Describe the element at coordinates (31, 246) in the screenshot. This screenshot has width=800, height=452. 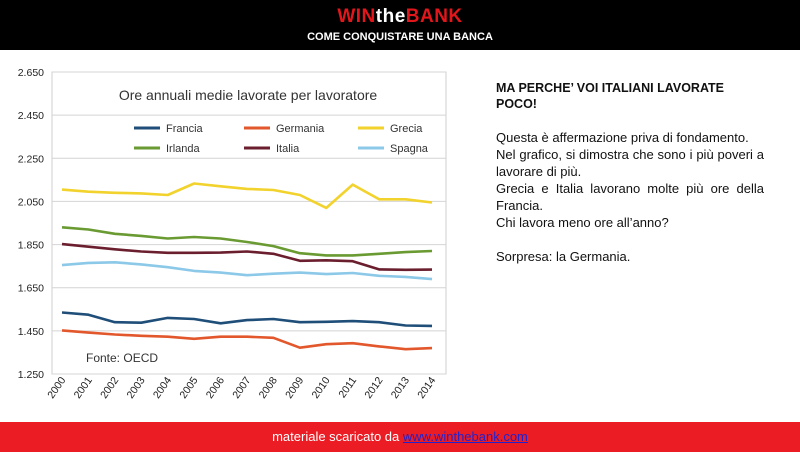
I see `y-tick-label: 1.850` at that location.